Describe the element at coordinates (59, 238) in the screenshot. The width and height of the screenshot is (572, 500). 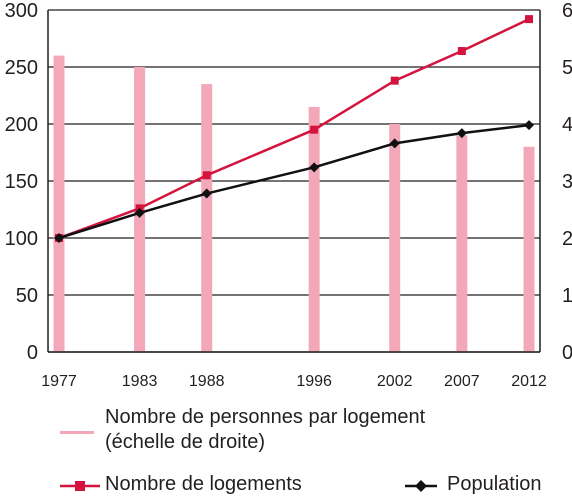
I see `point-population-1977` at that location.